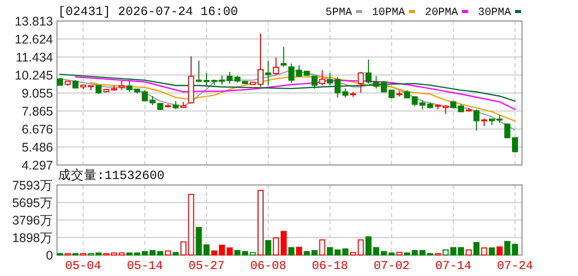  Describe the element at coordinates (34, 21) in the screenshot. I see `y-tick-label: 13.813` at that location.